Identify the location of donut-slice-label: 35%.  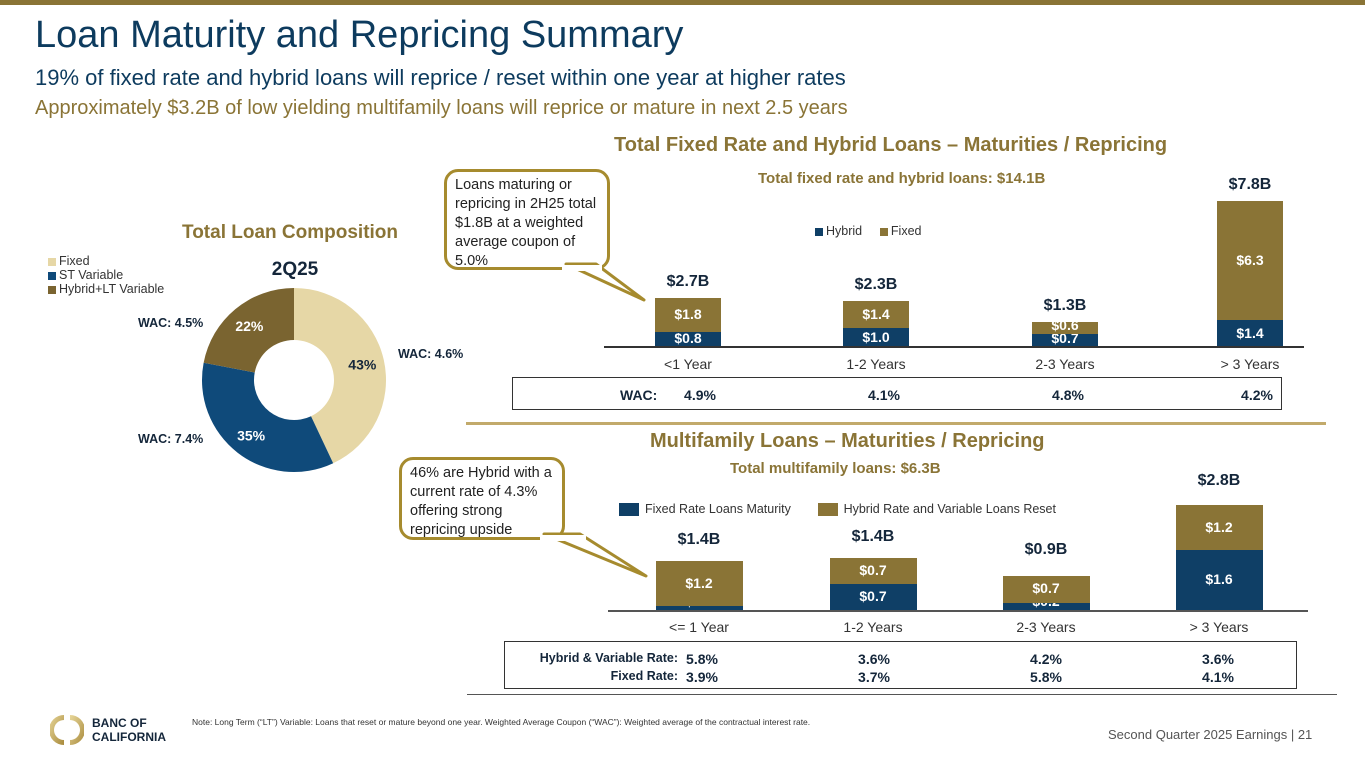
(251, 435).